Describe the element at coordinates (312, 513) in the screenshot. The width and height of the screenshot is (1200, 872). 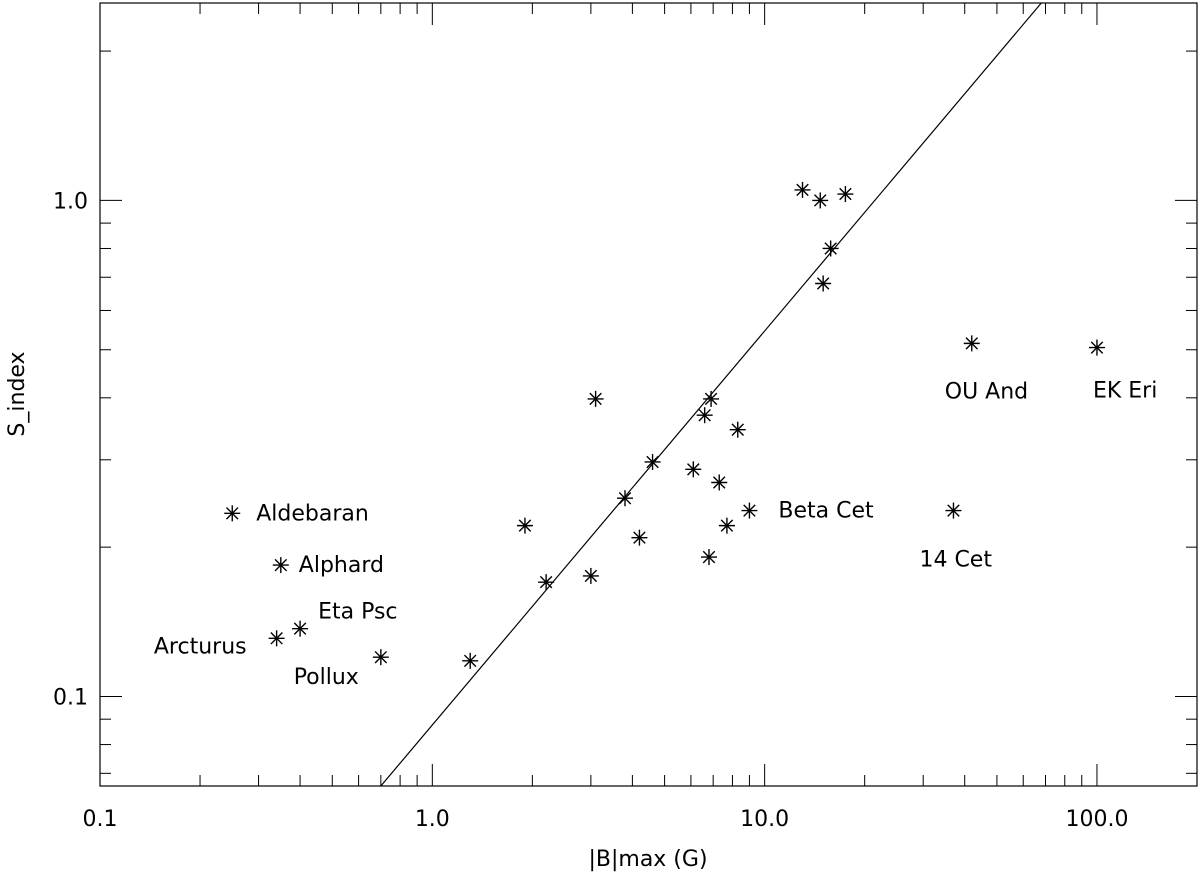
I see `point-label: Aldebaran` at that location.